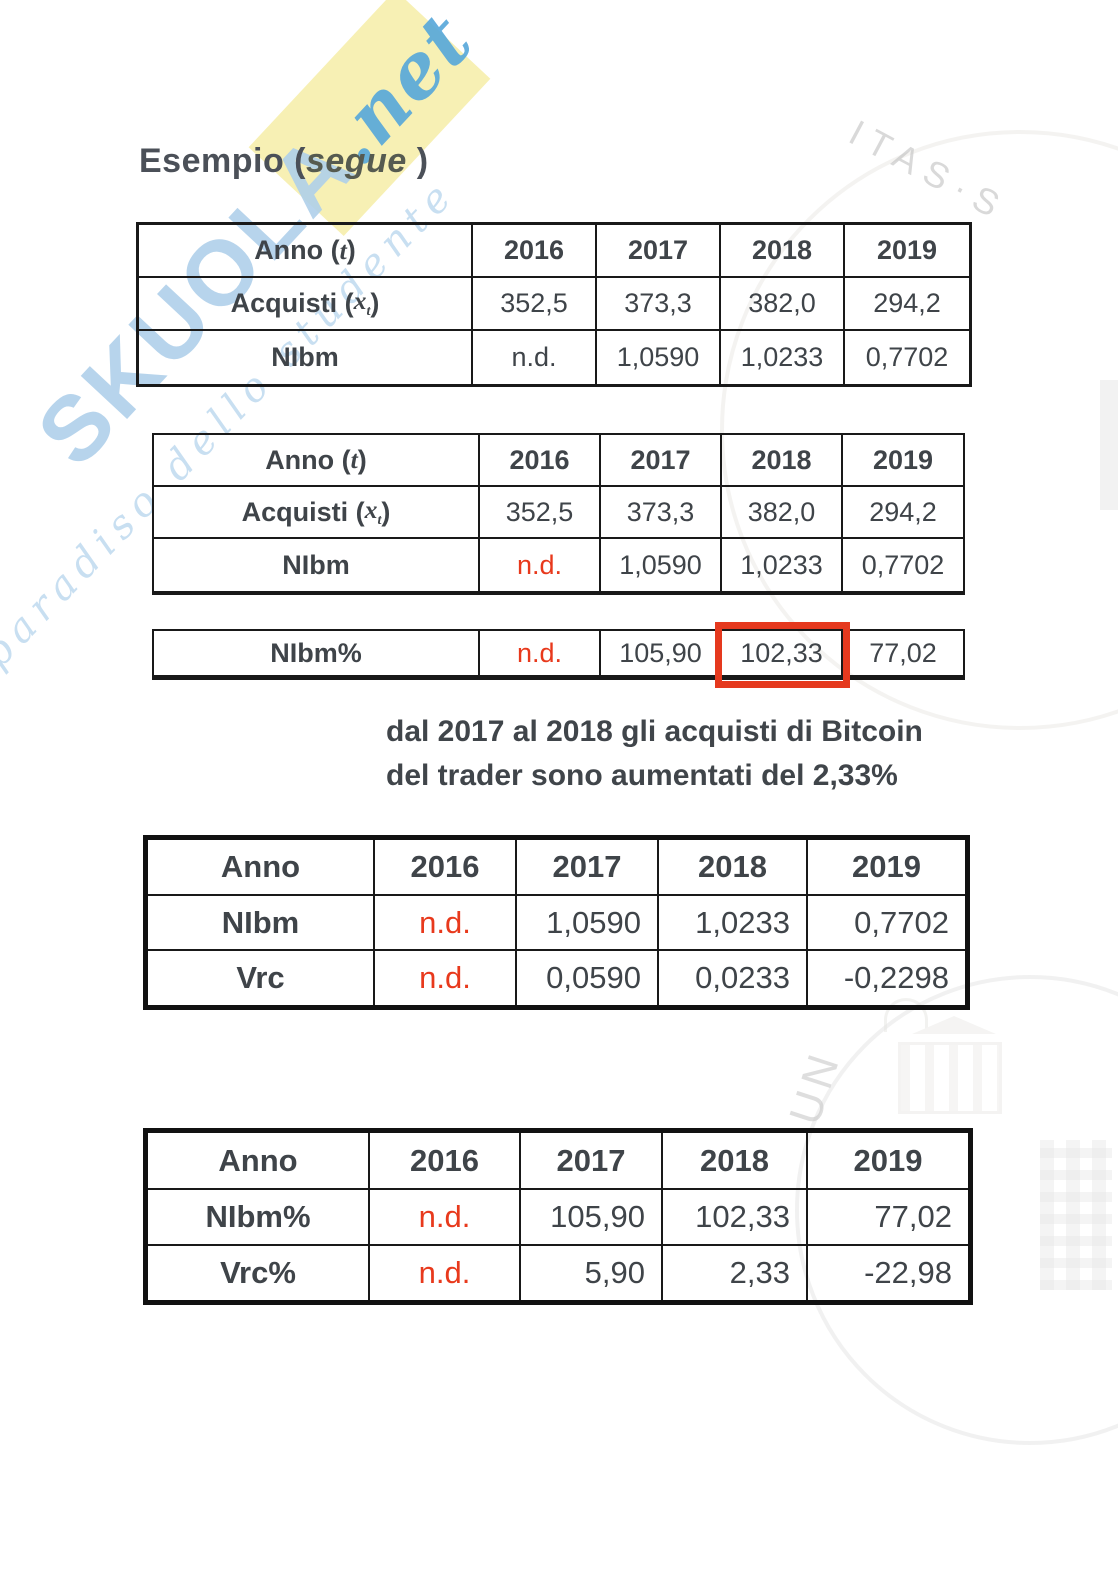 This screenshot has height=1579, width=1118. I want to click on t5-header-anno: Anno, so click(259, 1161).